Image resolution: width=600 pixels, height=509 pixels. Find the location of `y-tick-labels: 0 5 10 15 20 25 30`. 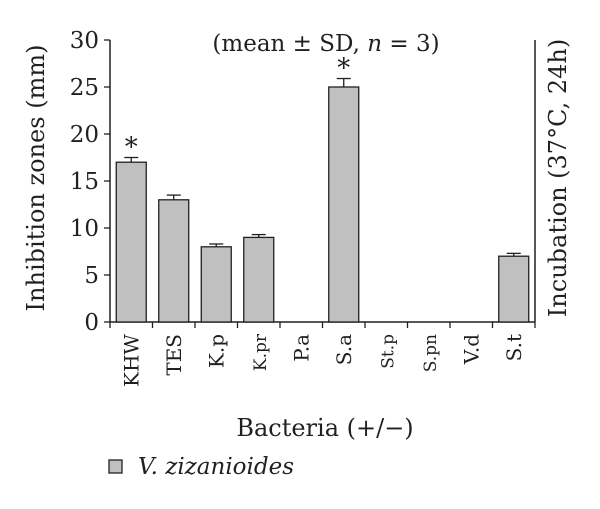

y-tick-labels: 0 5 10 15 20 25 30 is located at coordinates (84, 182).